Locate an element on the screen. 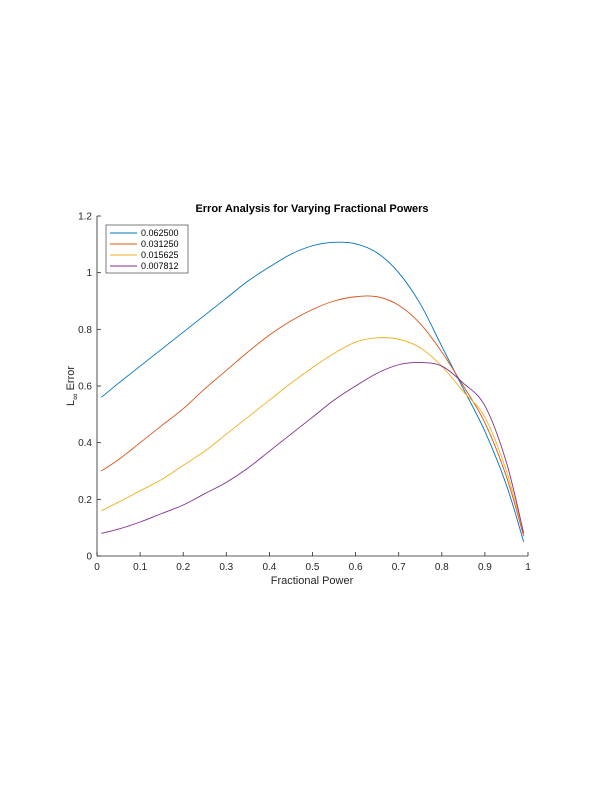  y-tick-label: 0.4 is located at coordinates (85, 443).